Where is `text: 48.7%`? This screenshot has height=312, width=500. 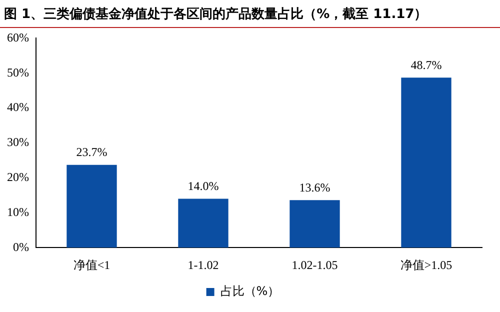 text: 48.7% is located at coordinates (426, 65).